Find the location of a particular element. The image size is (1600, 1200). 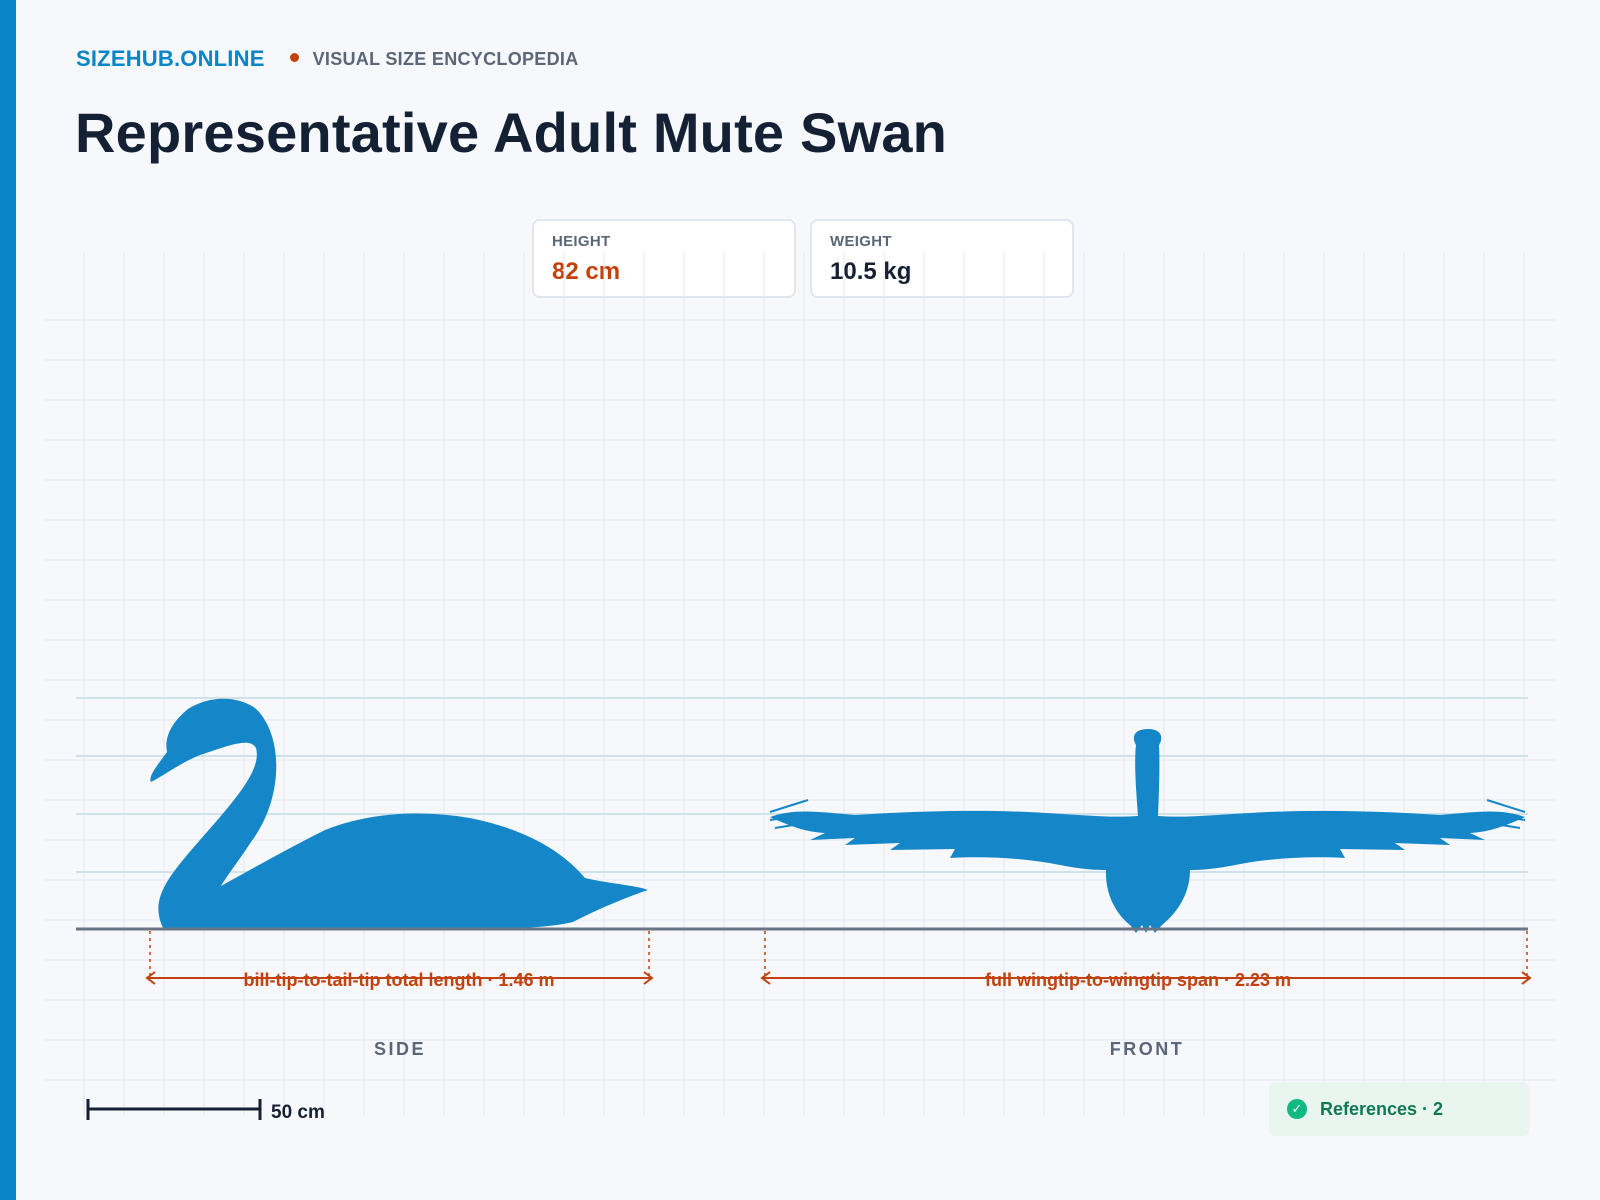

front-span-dimension is located at coordinates (1146, 958).